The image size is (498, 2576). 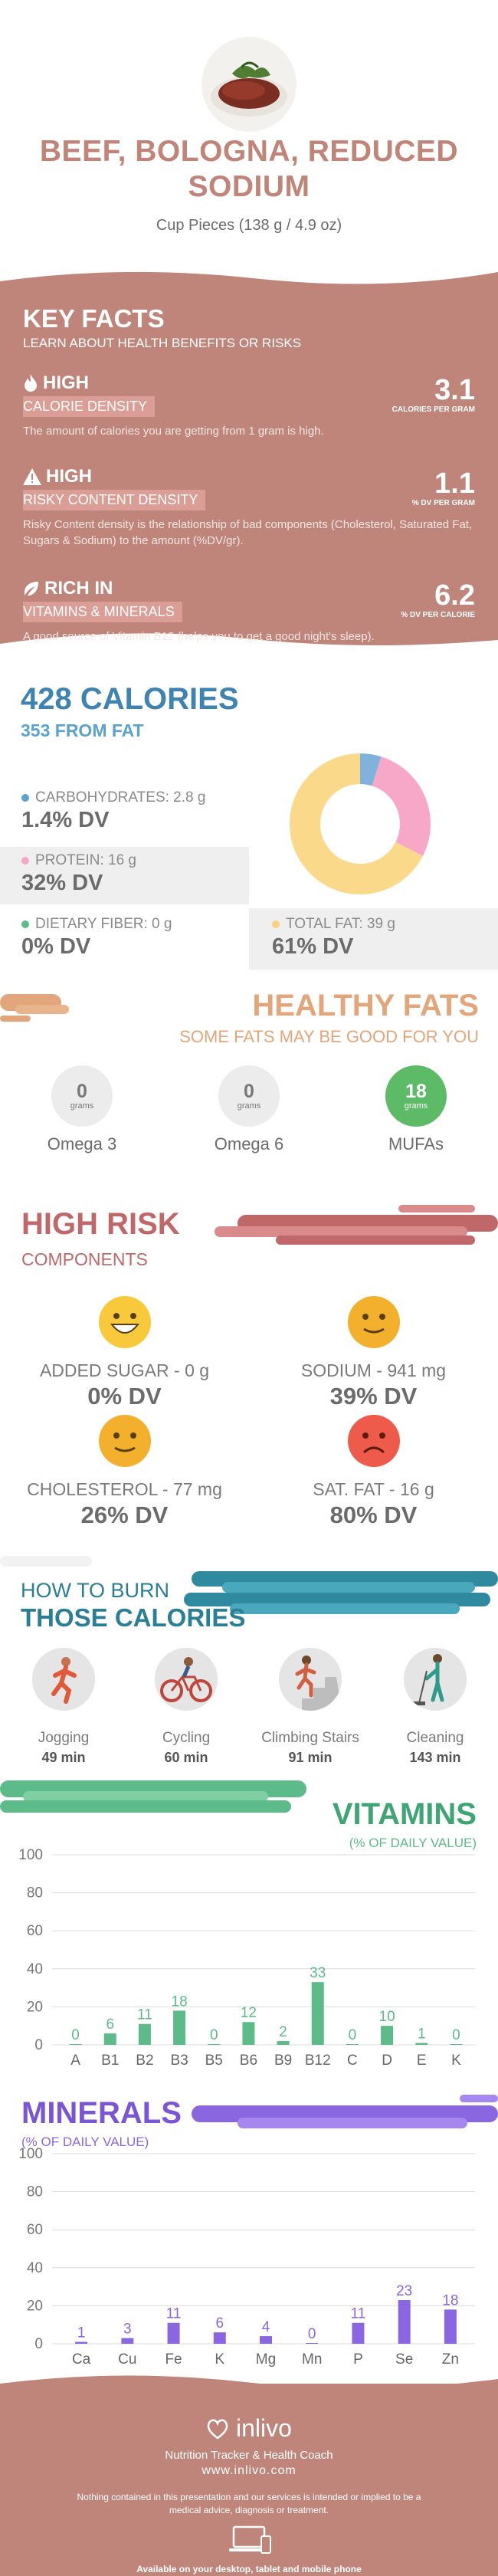 I want to click on bar-E, so click(x=421, y=2044).